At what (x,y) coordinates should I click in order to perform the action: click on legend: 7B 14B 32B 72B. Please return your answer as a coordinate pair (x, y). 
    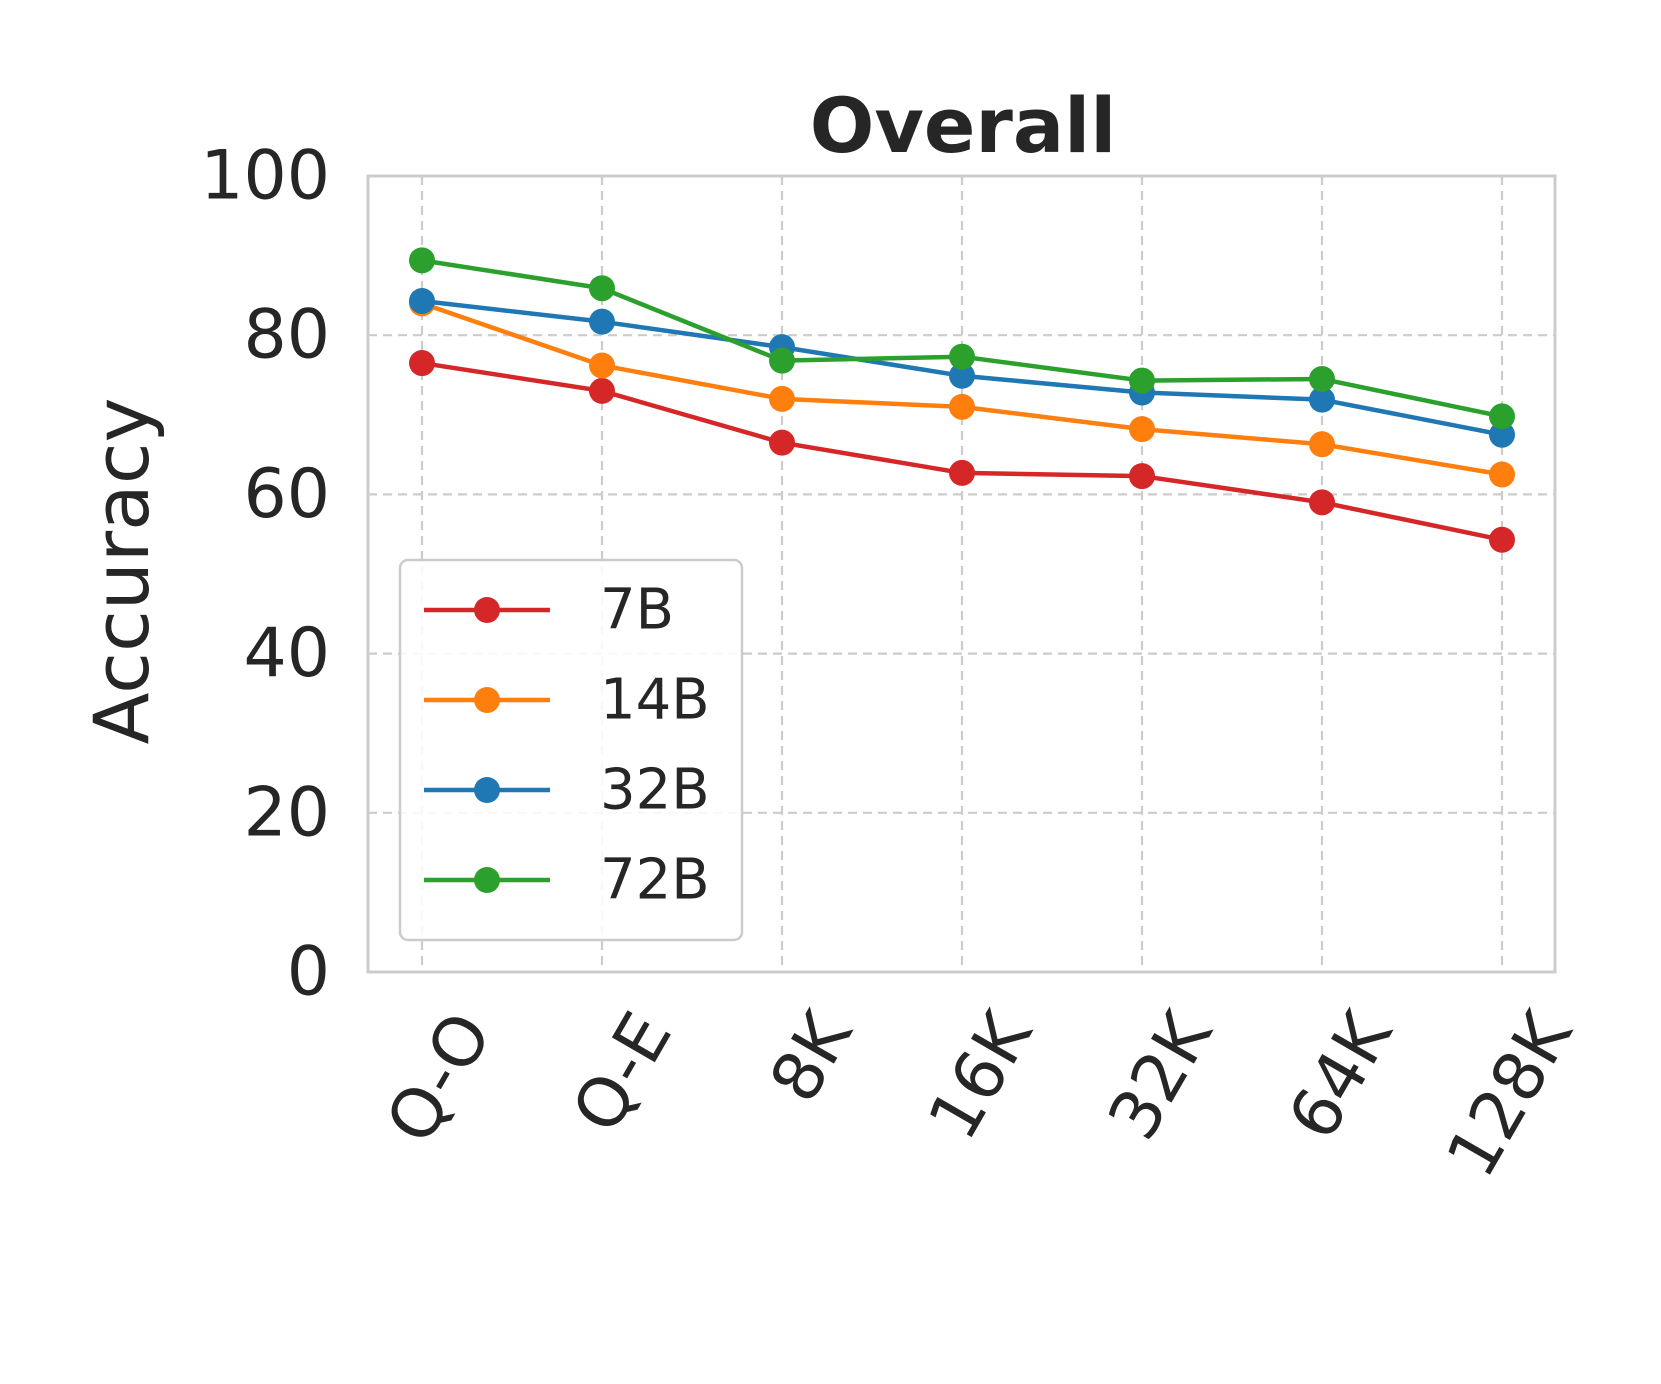
    Looking at the image, I should click on (571, 750).